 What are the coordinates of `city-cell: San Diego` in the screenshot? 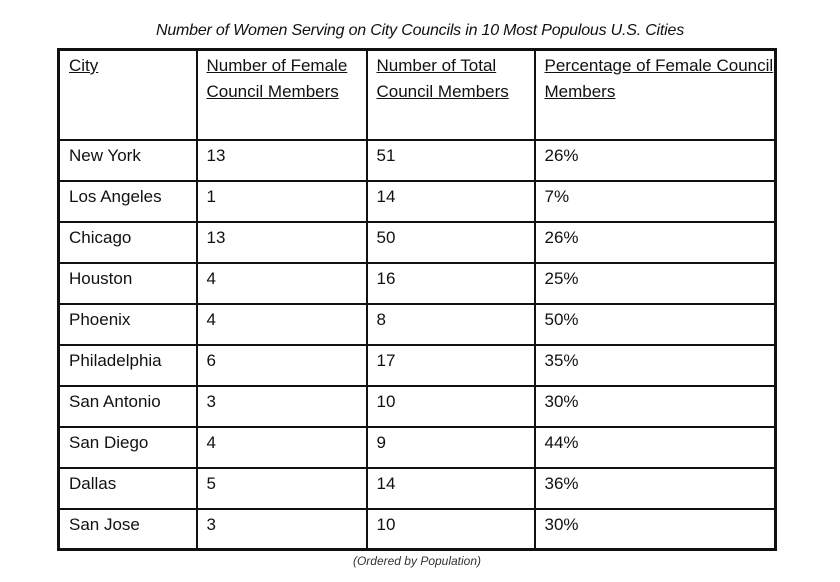 It's located at (127, 447).